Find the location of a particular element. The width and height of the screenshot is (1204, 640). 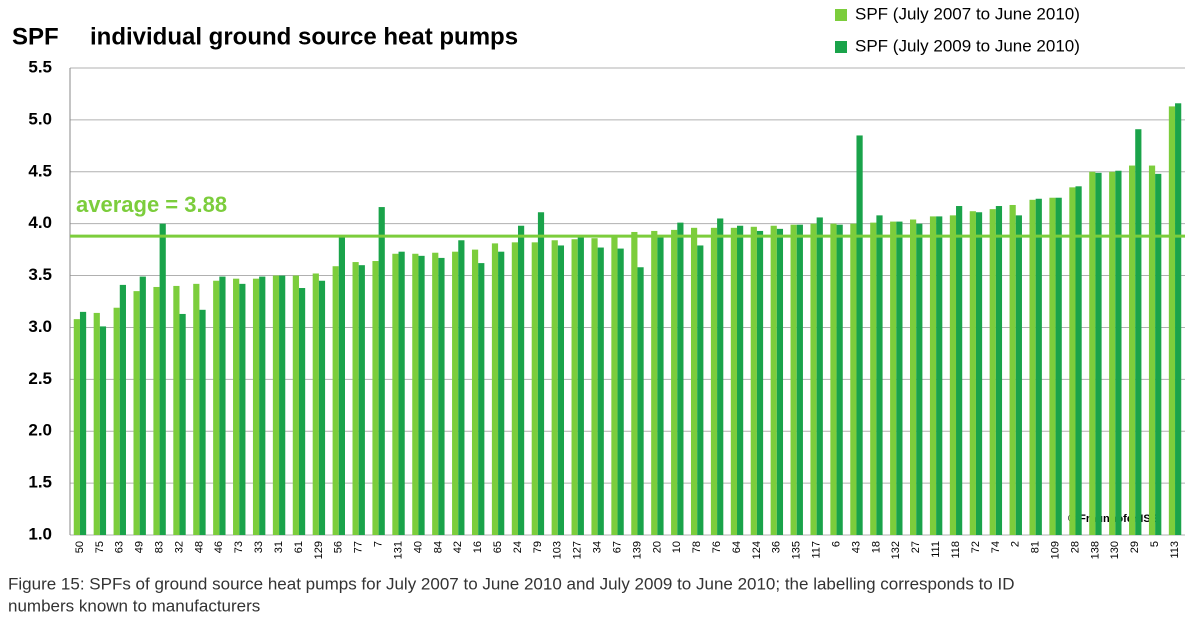

x-tick-label: 84 is located at coordinates (438, 547).